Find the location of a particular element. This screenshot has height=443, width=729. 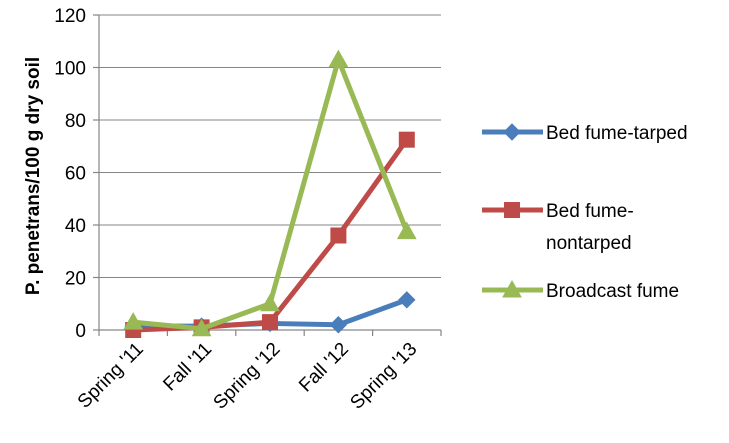

x-tick-label: Spring '13 is located at coordinates (383, 376).